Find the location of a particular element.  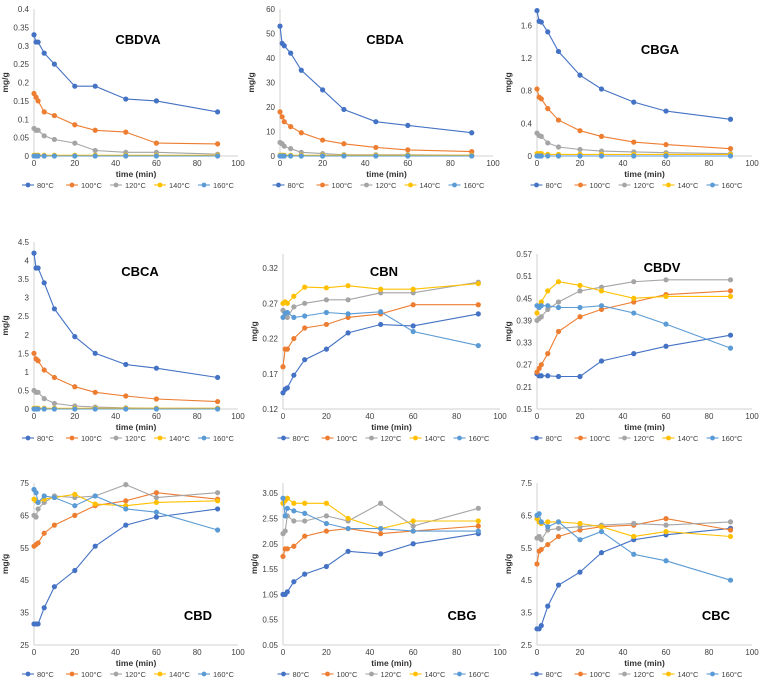

chart-title: CBD is located at coordinates (198, 615).